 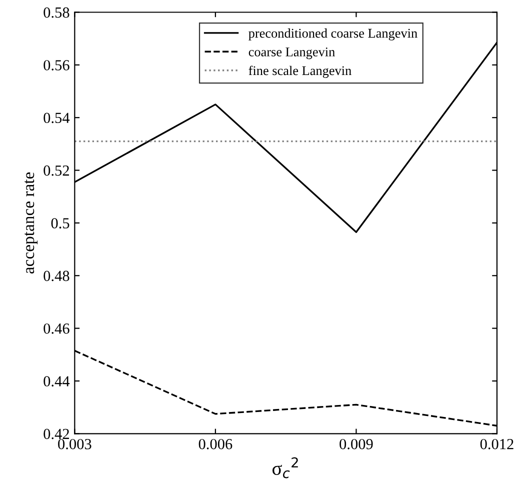 I want to click on y-axis-title: acceptance rate, so click(x=31, y=223).